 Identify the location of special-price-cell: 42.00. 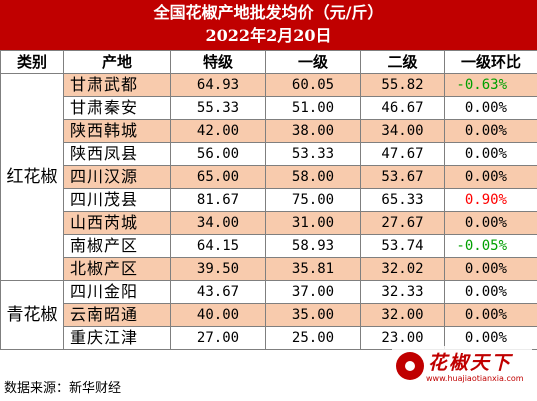
(218, 131).